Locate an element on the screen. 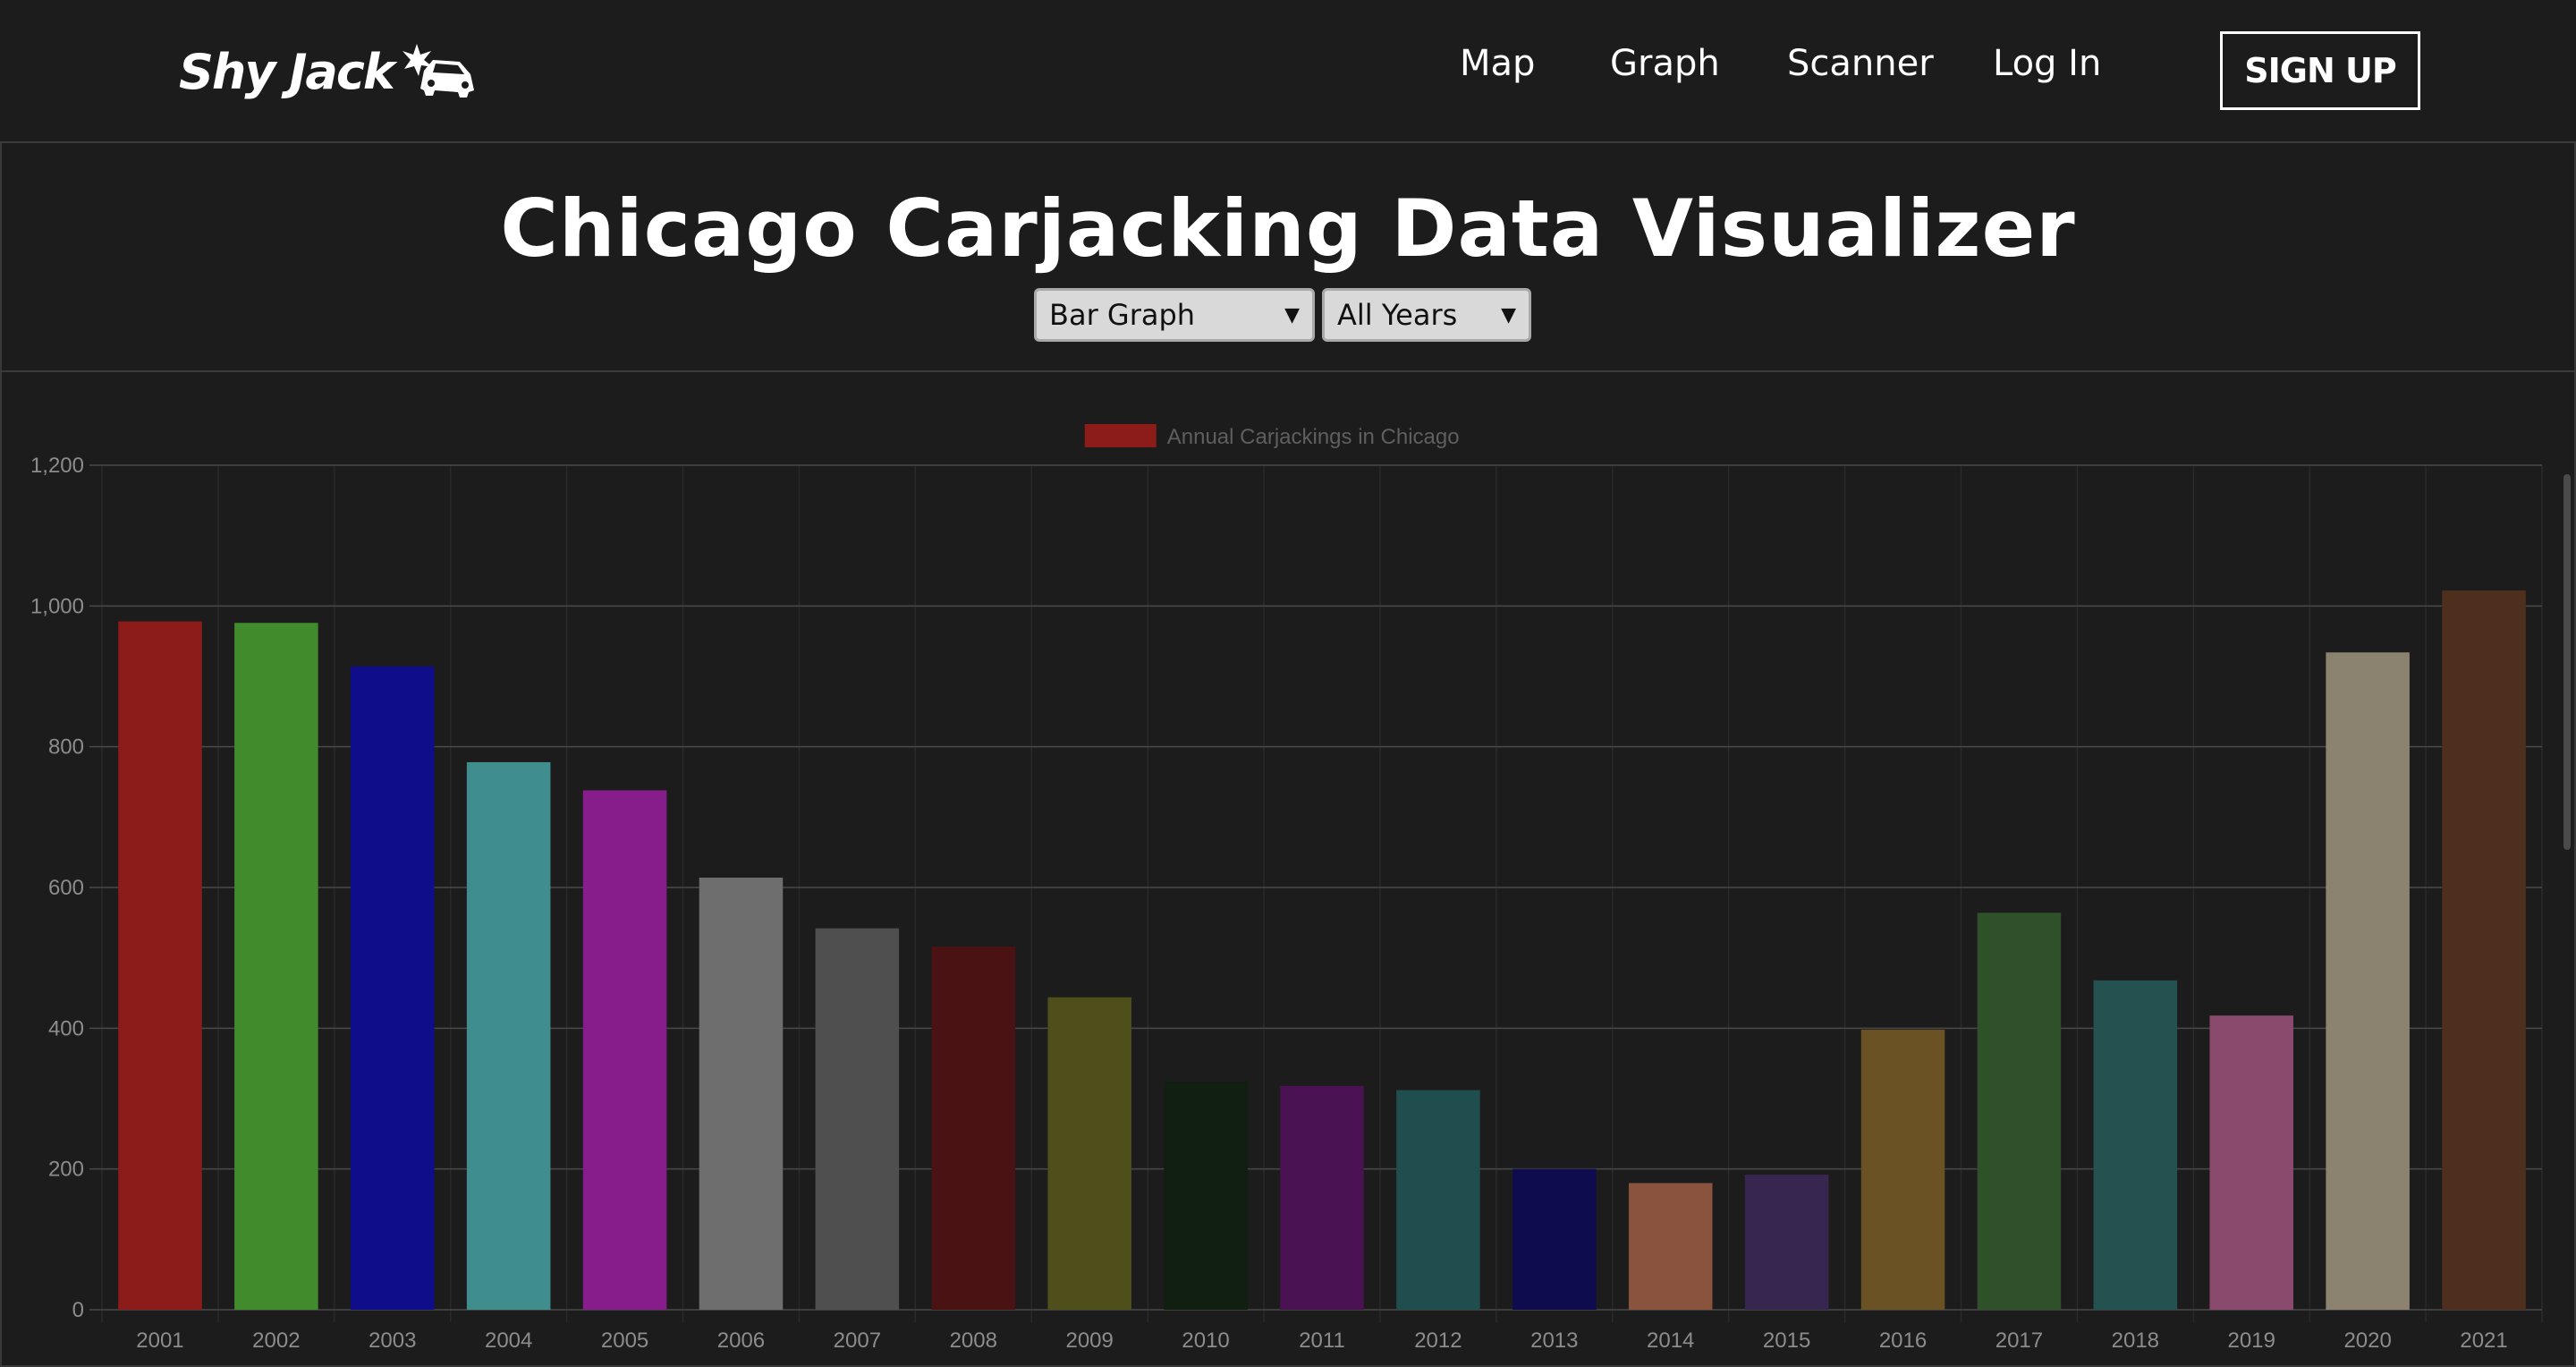  bar-2005 is located at coordinates (624, 1050).